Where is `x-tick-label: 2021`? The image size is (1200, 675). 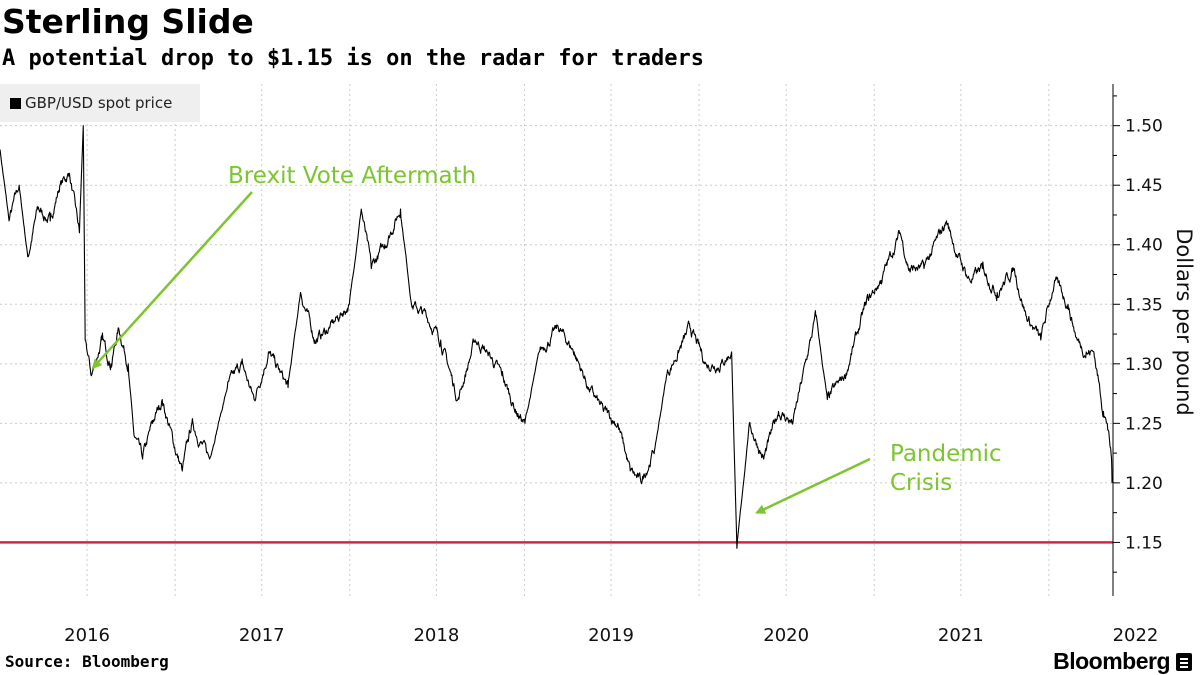
x-tick-label: 2021 is located at coordinates (961, 635).